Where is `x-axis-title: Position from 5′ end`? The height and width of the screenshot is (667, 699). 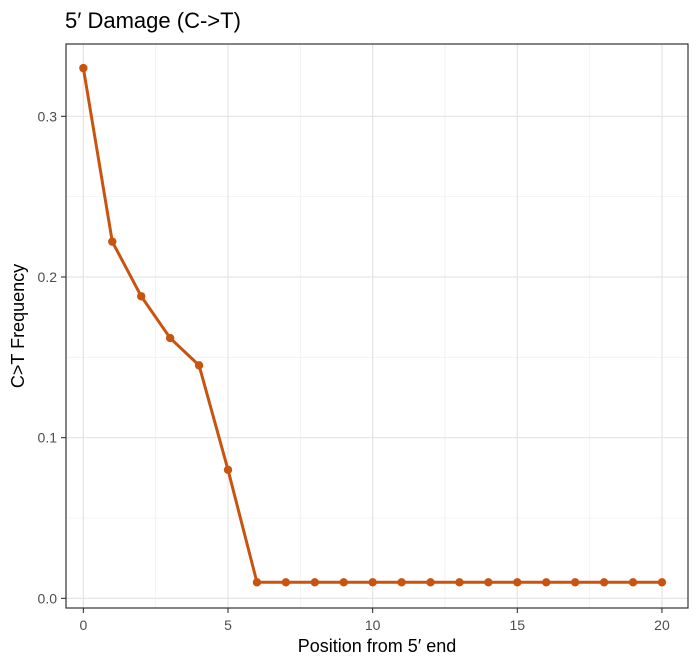
x-axis-title: Position from 5′ end is located at coordinates (377, 646).